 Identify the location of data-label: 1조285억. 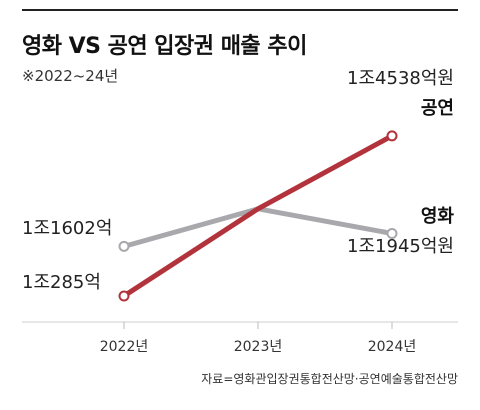
(61, 282).